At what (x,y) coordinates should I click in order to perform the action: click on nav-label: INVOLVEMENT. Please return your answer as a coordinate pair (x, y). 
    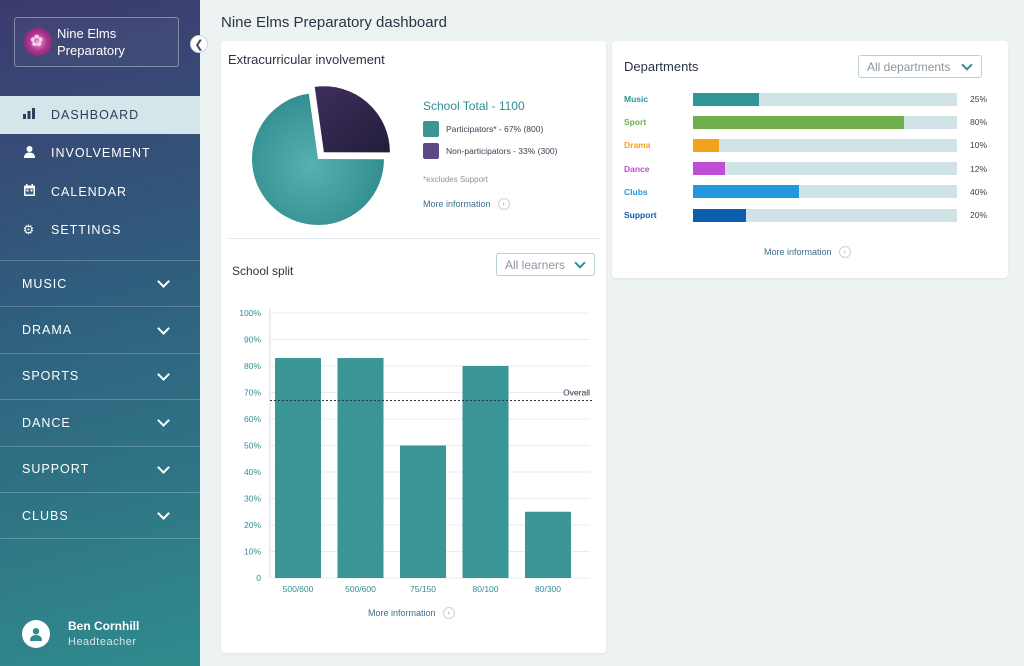
    Looking at the image, I should click on (101, 153).